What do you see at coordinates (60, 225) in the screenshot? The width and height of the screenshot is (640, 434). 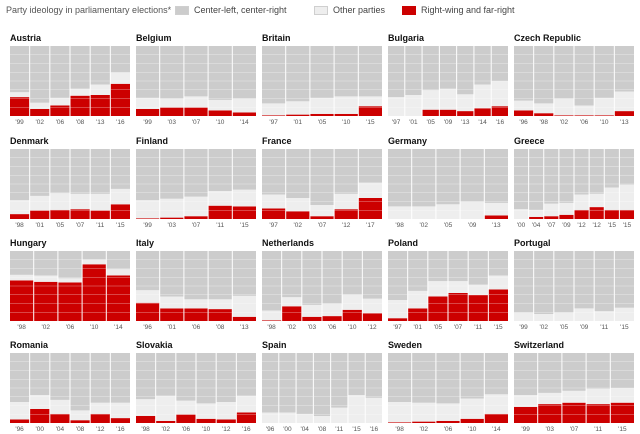 I see `x-tick-label: '05` at bounding box center [60, 225].